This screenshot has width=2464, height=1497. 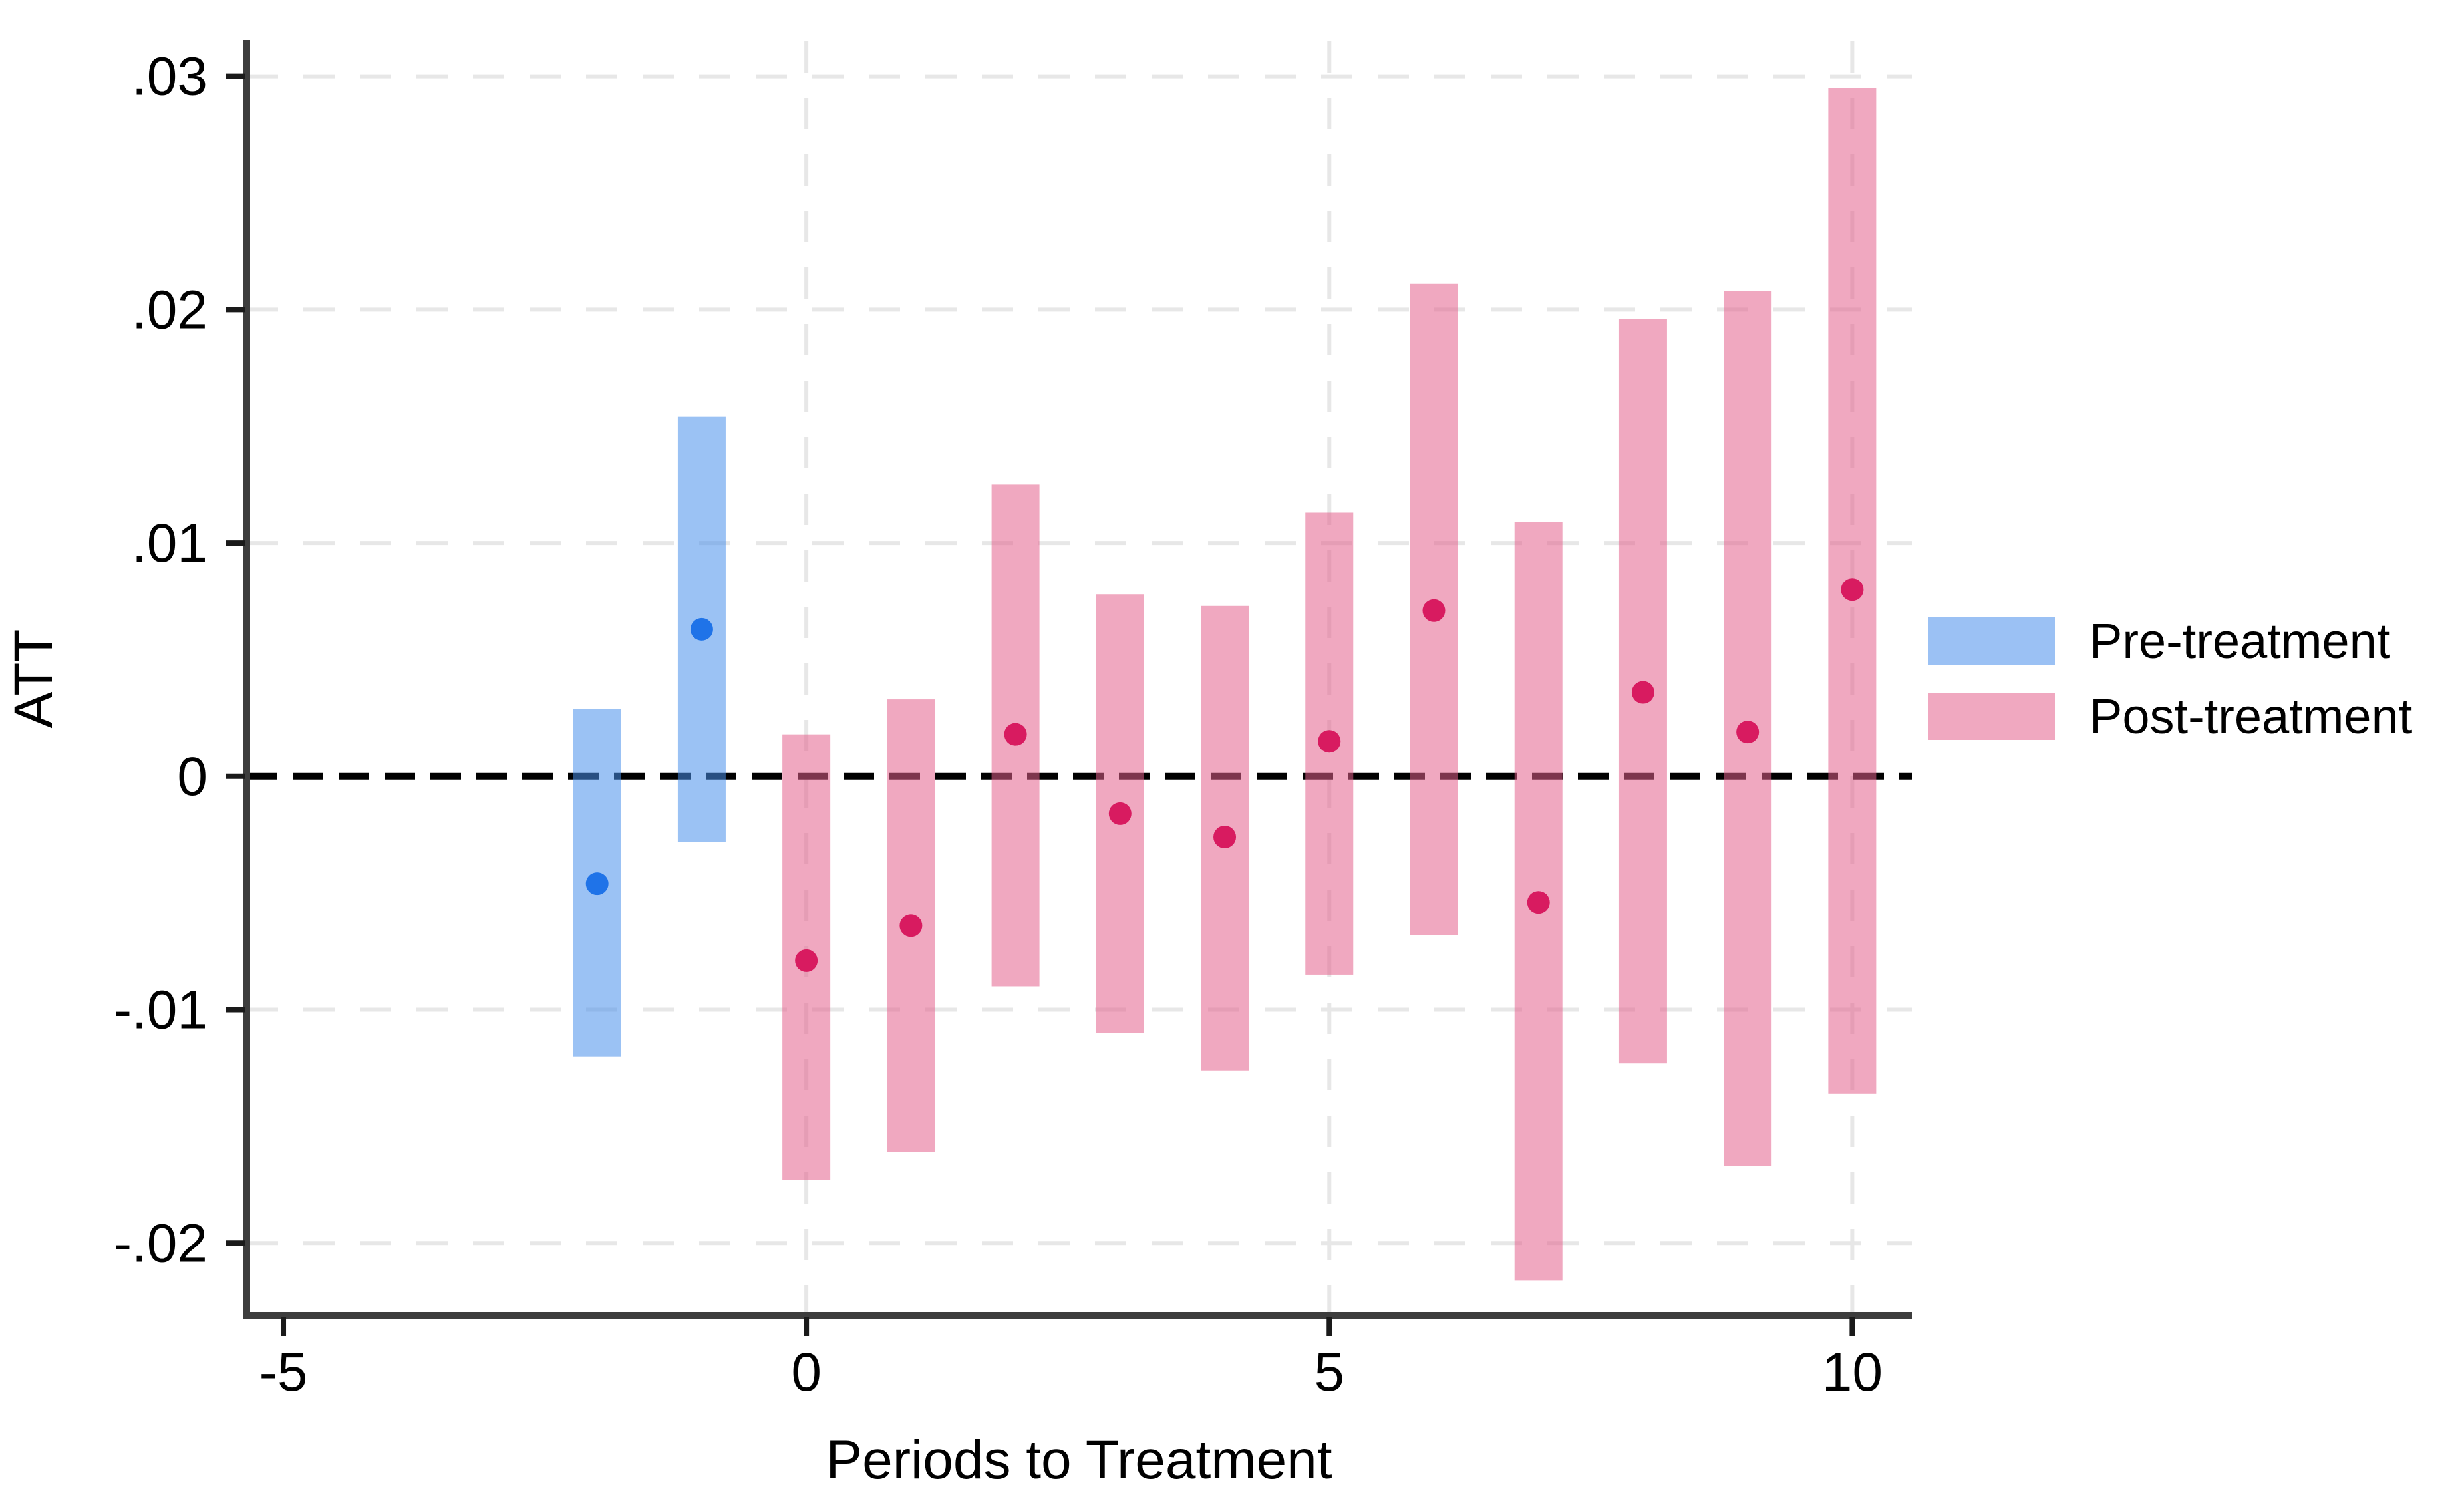 What do you see at coordinates (170, 77) in the screenshot?
I see `y-tick-label: .03` at bounding box center [170, 77].